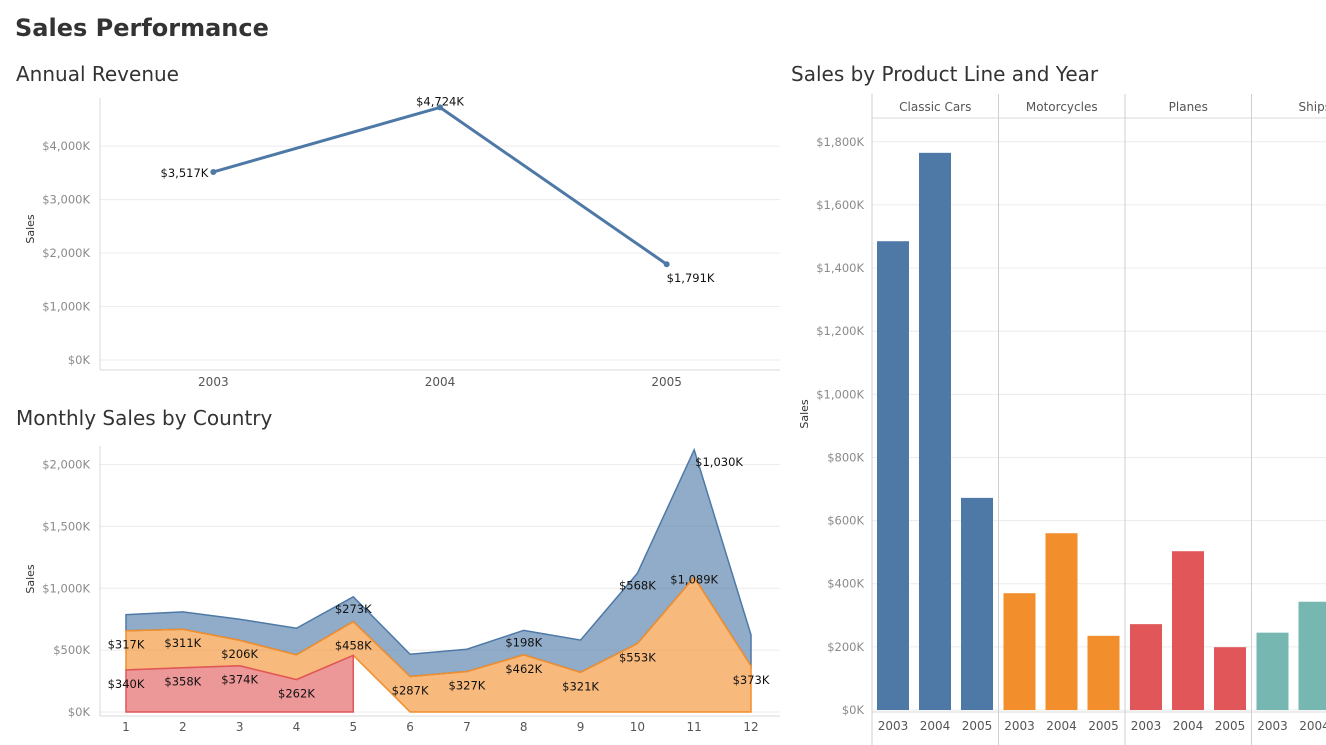 The height and width of the screenshot is (745, 1326). Describe the element at coordinates (691, 278) in the screenshot. I see `revenue-data-label: $1,791K` at that location.